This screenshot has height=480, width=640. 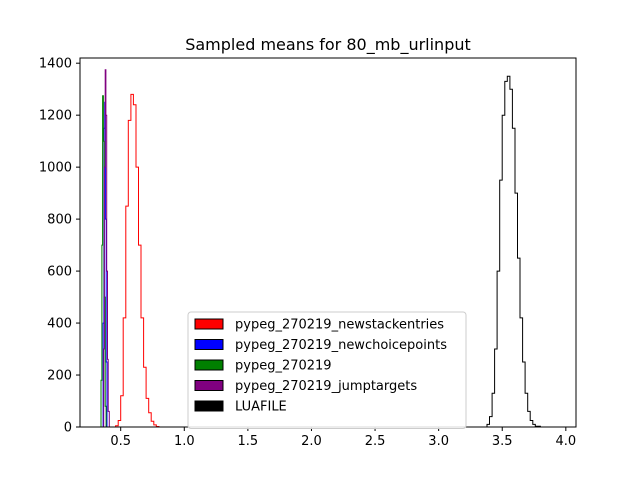 What do you see at coordinates (502, 441) in the screenshot?
I see `x-tick-label: 3.5` at bounding box center [502, 441].